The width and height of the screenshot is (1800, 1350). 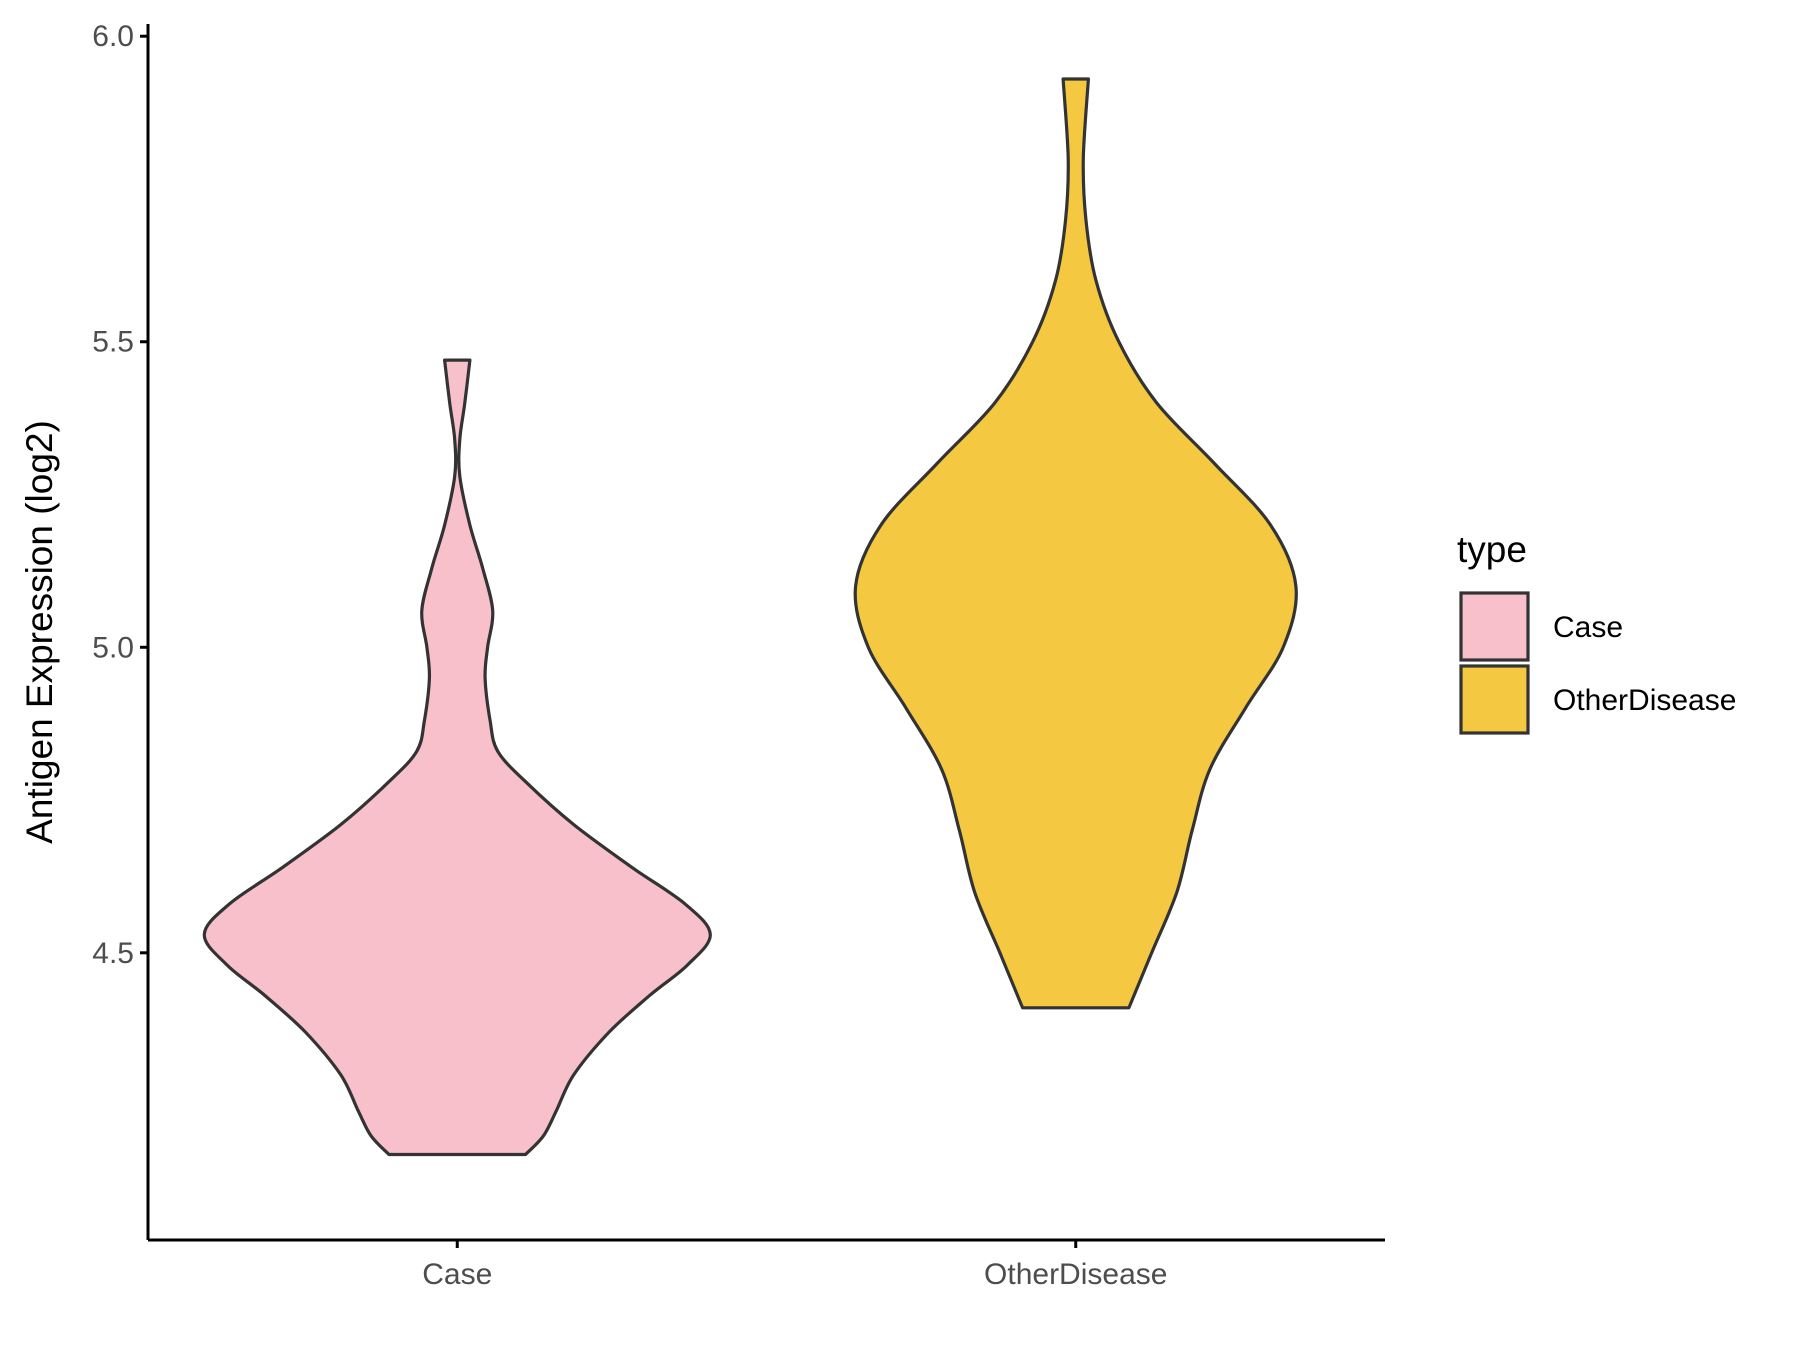 What do you see at coordinates (1492, 549) in the screenshot?
I see `legend-title: type` at bounding box center [1492, 549].